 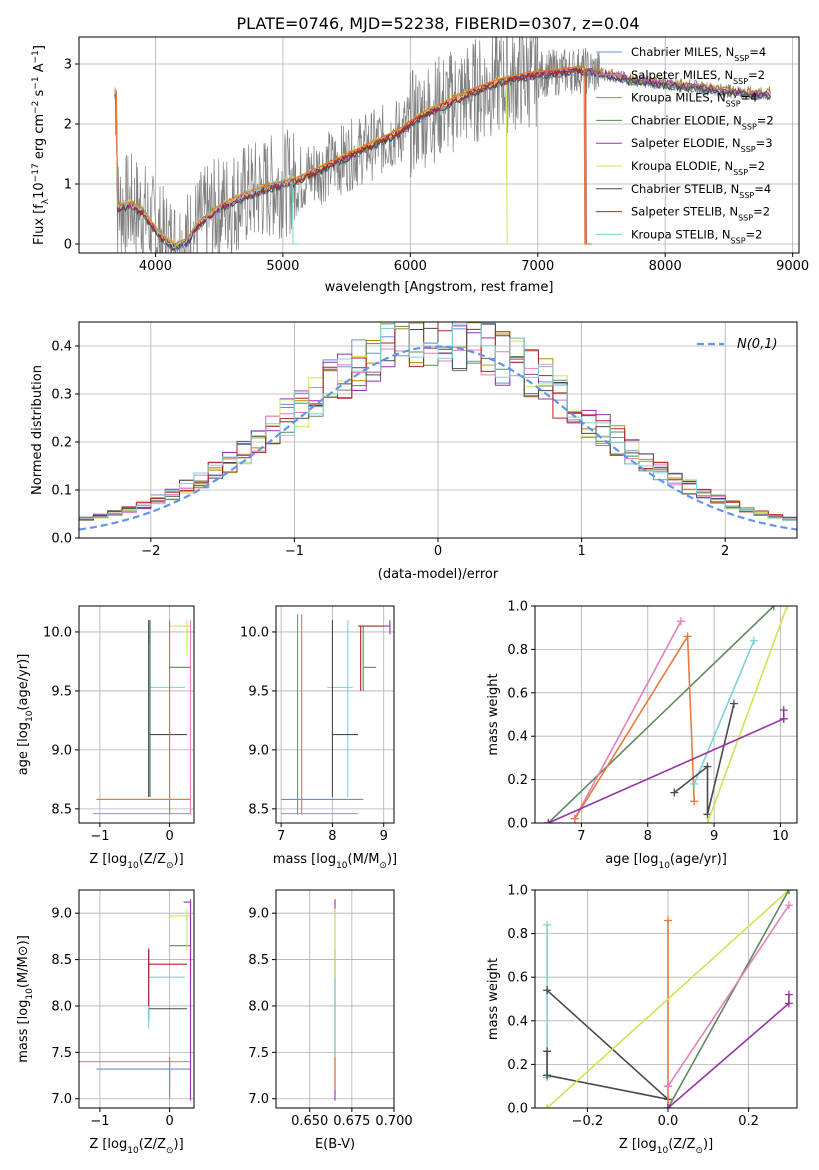 What do you see at coordinates (439, 287) in the screenshot?
I see `x-axis-label: wavelength [Angstrom, rest frame]` at bounding box center [439, 287].